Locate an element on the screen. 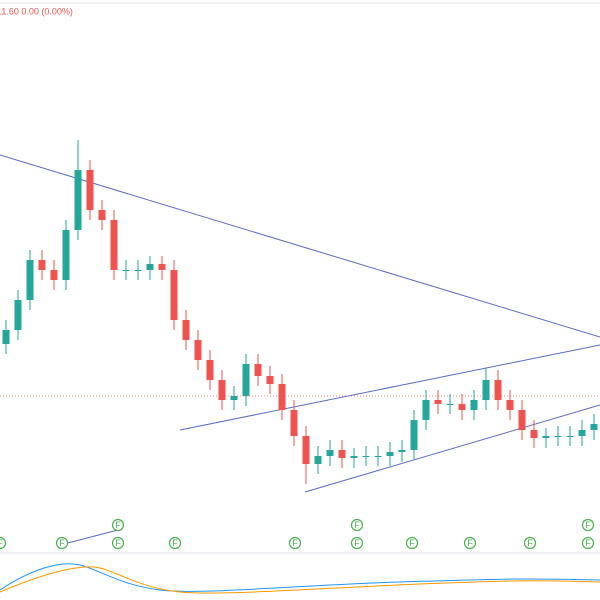 The width and height of the screenshot is (600, 600). macd-line is located at coordinates (300, 577).